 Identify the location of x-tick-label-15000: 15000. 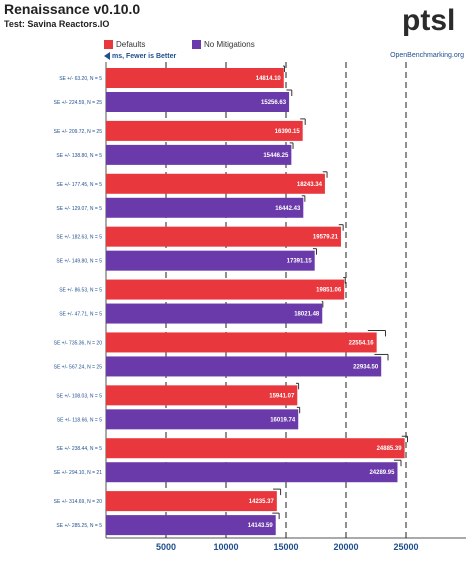
(285, 547).